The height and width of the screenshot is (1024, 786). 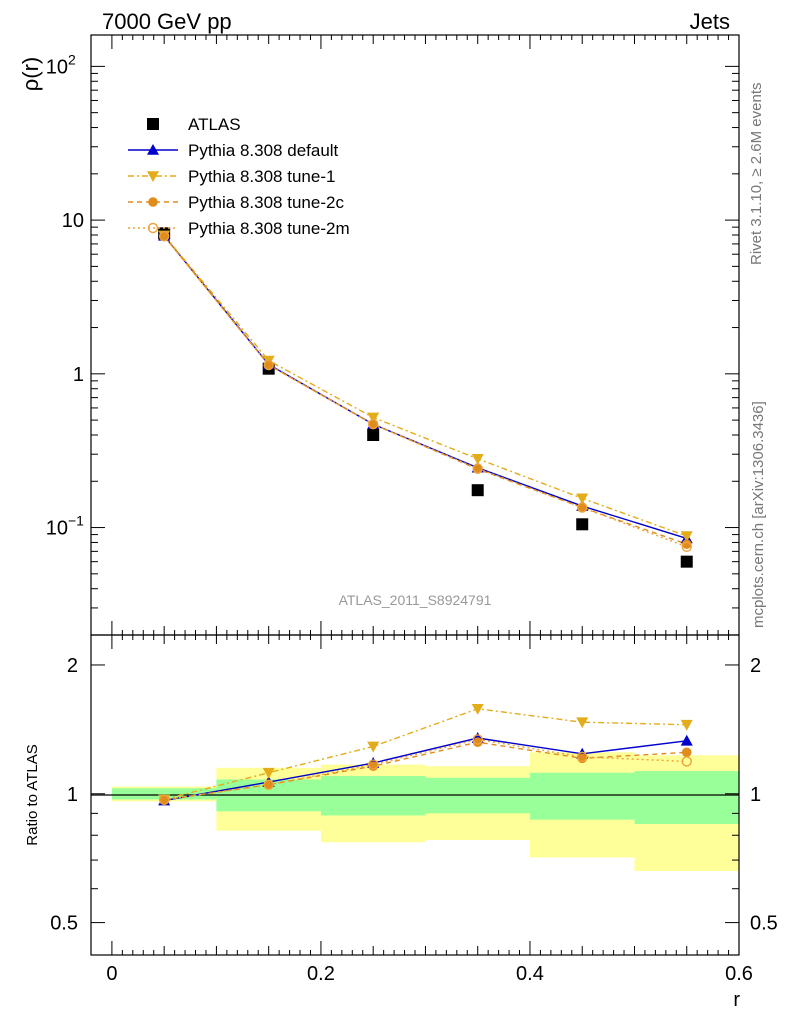 What do you see at coordinates (756, 174) in the screenshot?
I see `rivet-label: Rivet 3.1.10, ≥ 2.6M events` at bounding box center [756, 174].